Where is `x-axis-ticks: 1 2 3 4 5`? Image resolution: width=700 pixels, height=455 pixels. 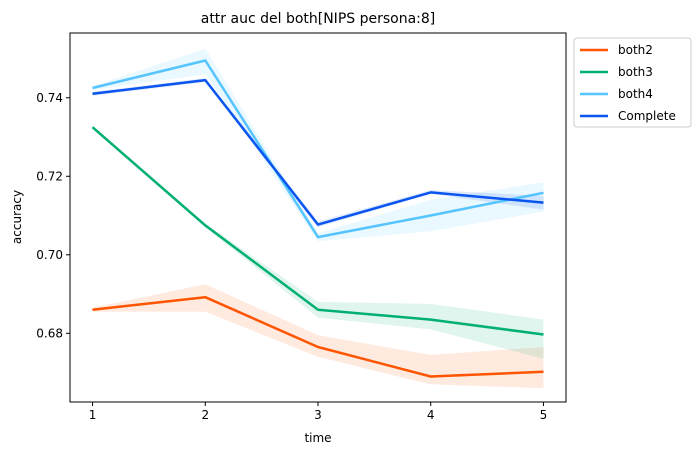
x-axis-ticks: 1 2 3 4 5 is located at coordinates (318, 412).